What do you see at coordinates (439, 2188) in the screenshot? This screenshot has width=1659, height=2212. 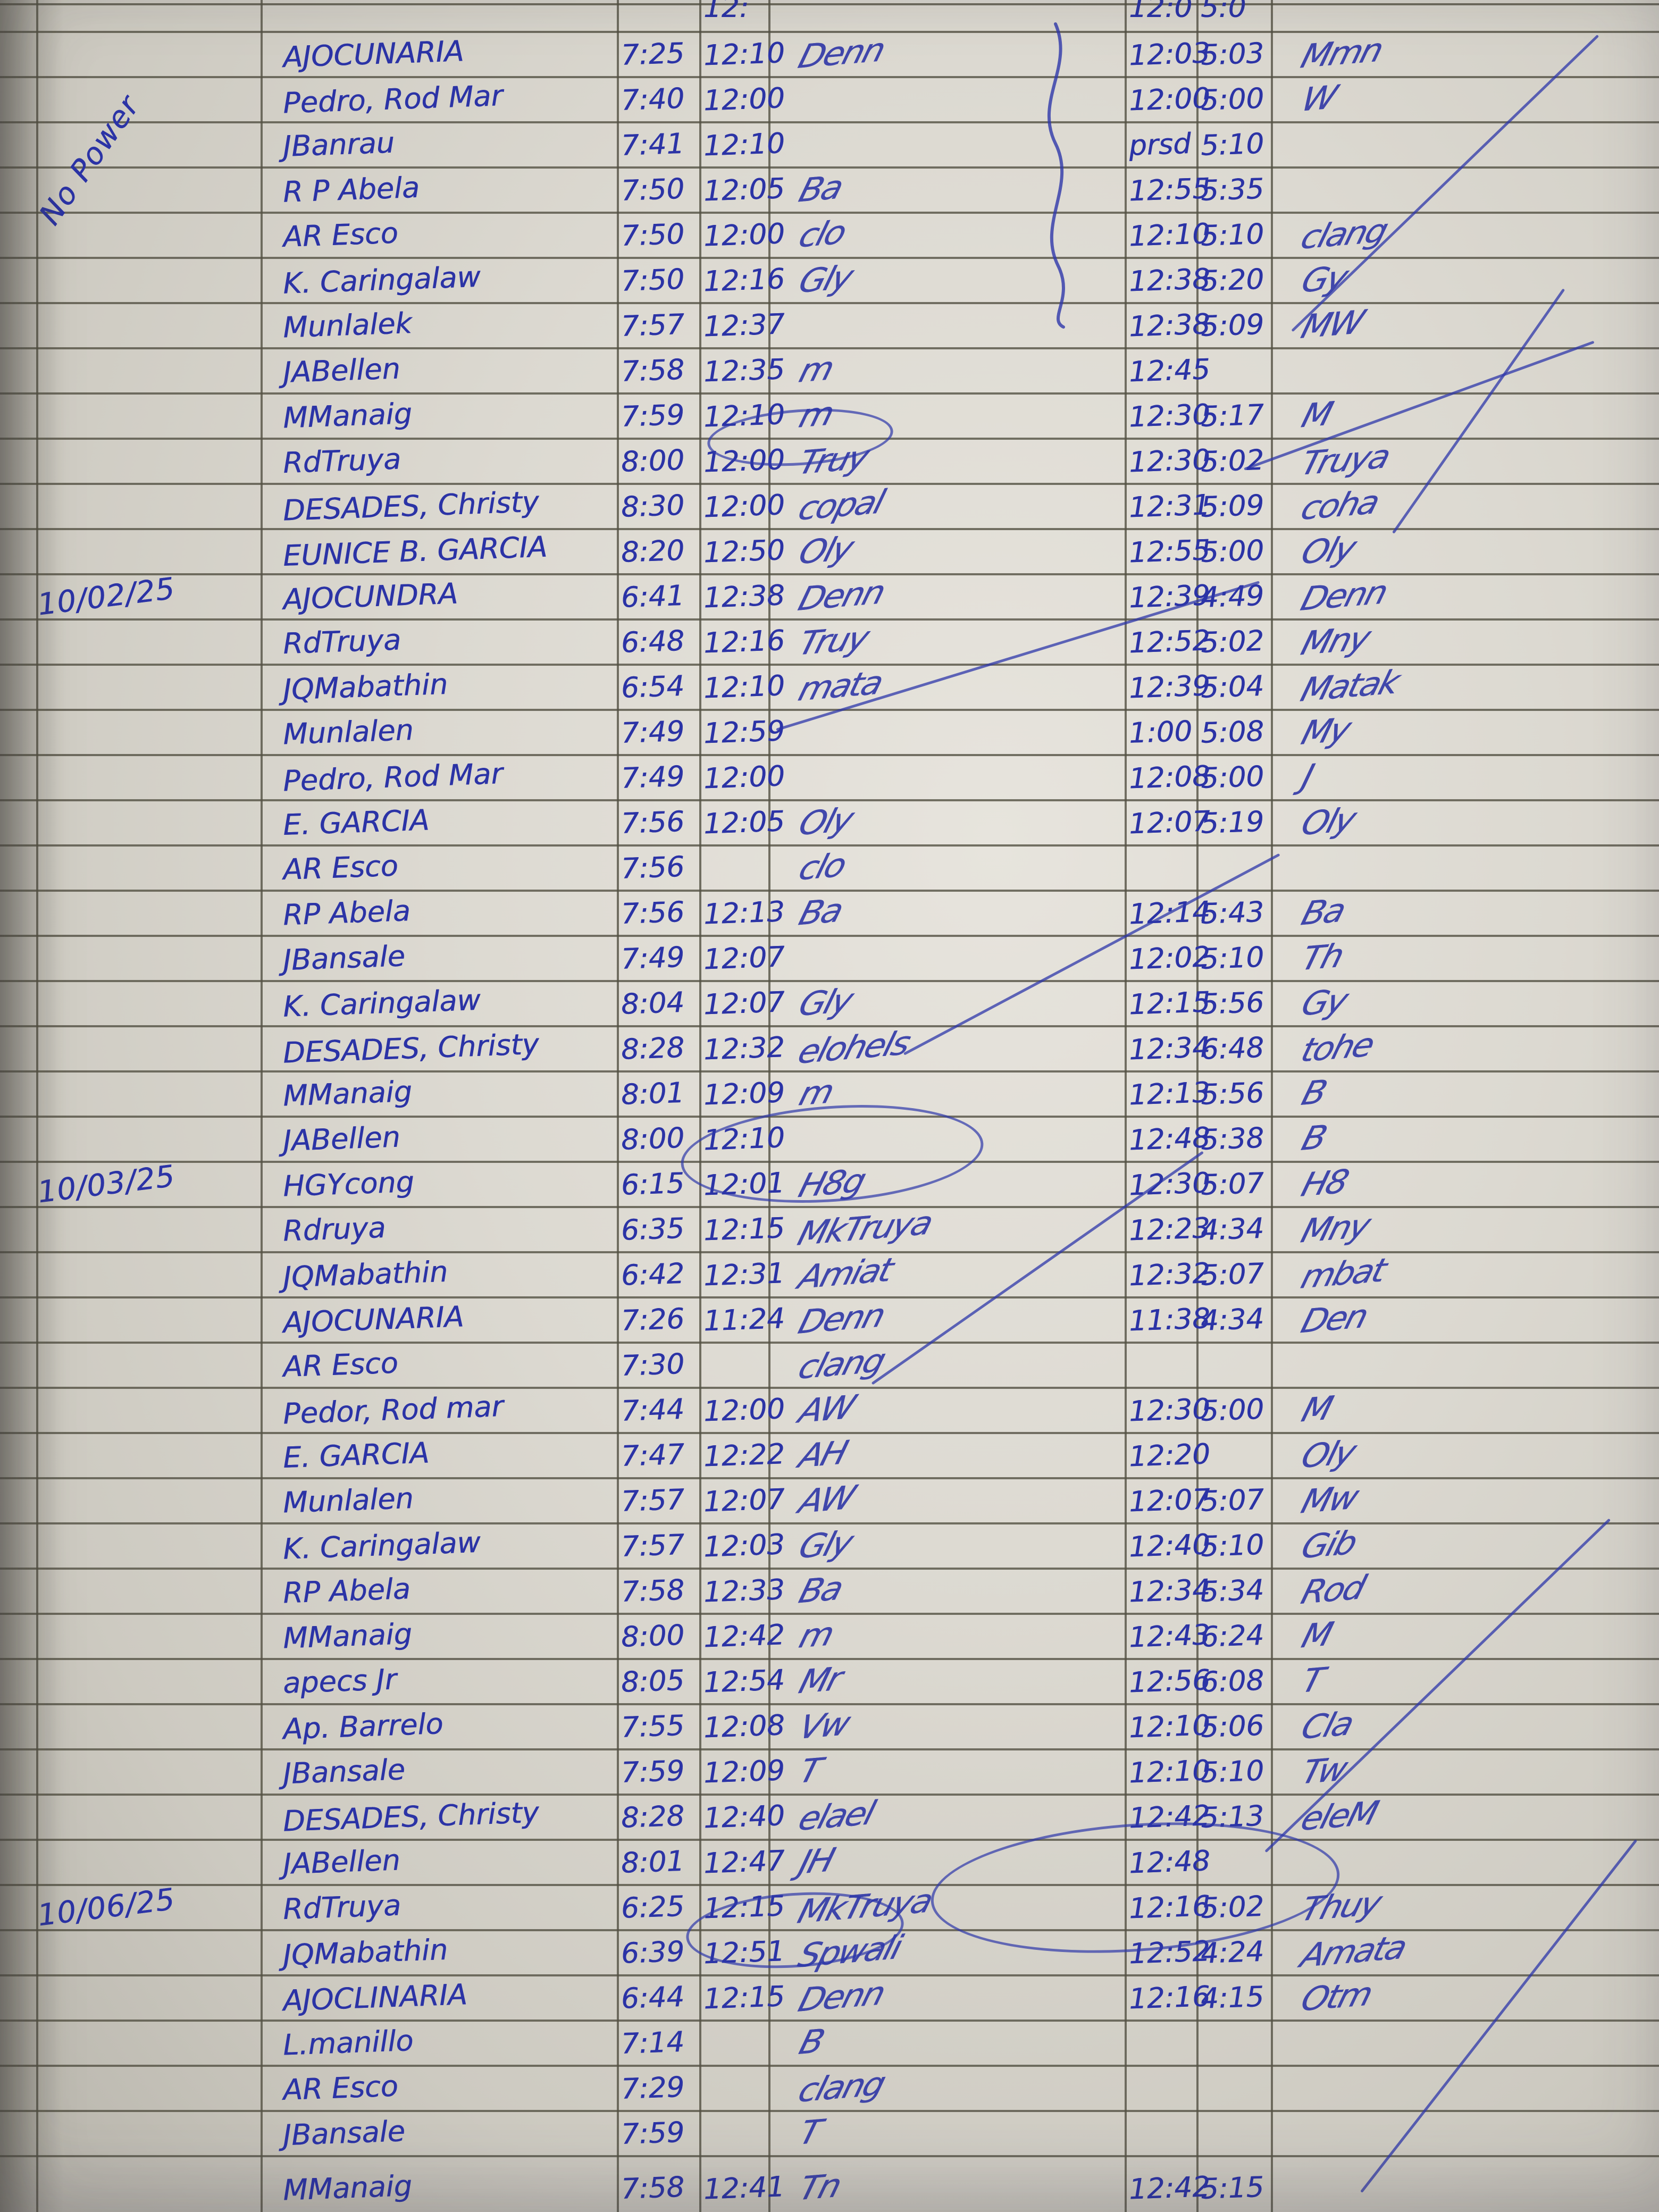 I see `name-cell: MManaig` at bounding box center [439, 2188].